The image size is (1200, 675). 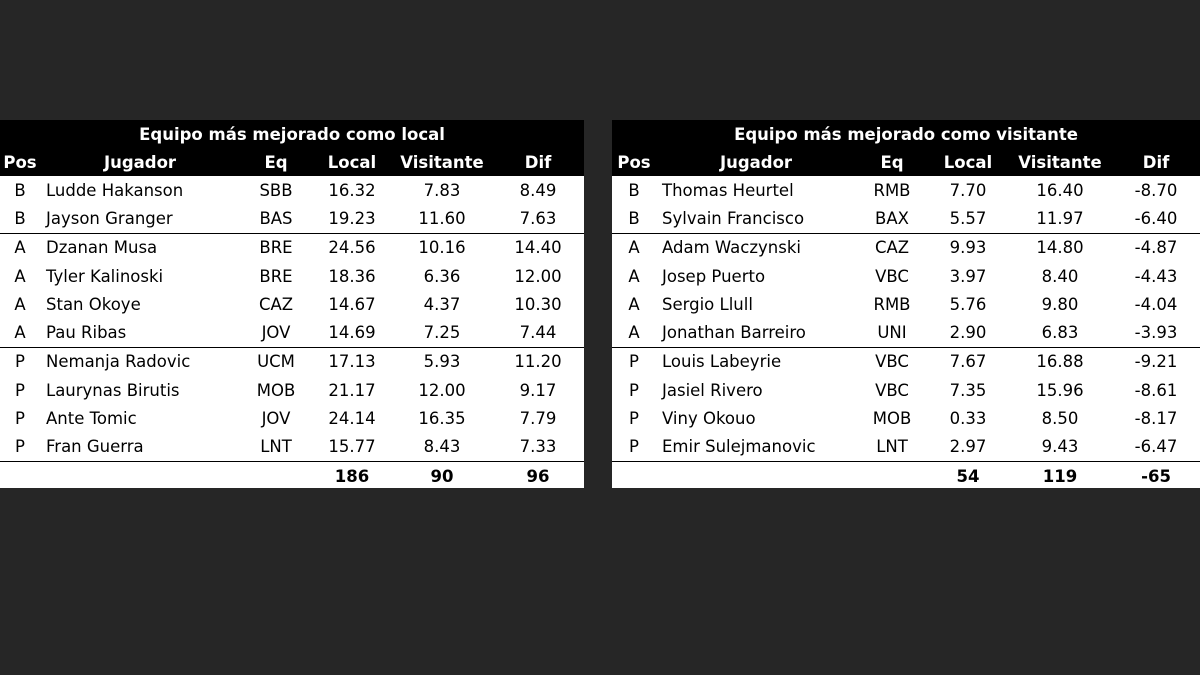 What do you see at coordinates (115, 190) in the screenshot?
I see `cell-jugador: Ludde Hakanson` at bounding box center [115, 190].